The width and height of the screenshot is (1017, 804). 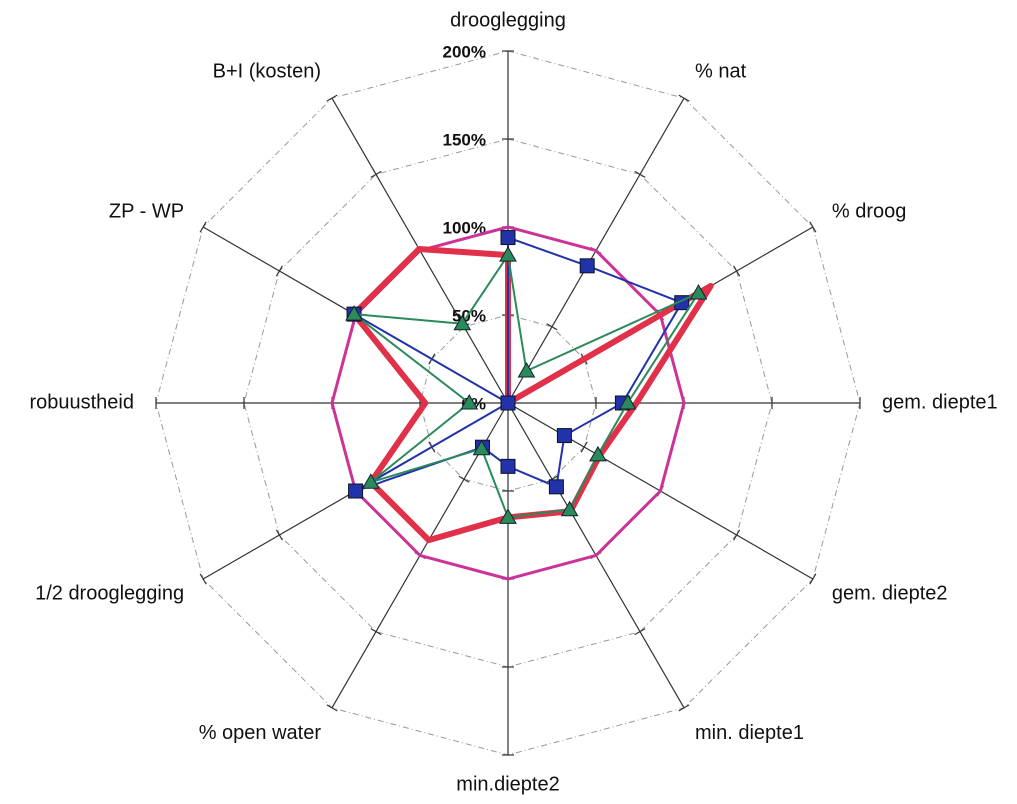 What do you see at coordinates (464, 139) in the screenshot?
I see `tick-label: 150%` at bounding box center [464, 139].